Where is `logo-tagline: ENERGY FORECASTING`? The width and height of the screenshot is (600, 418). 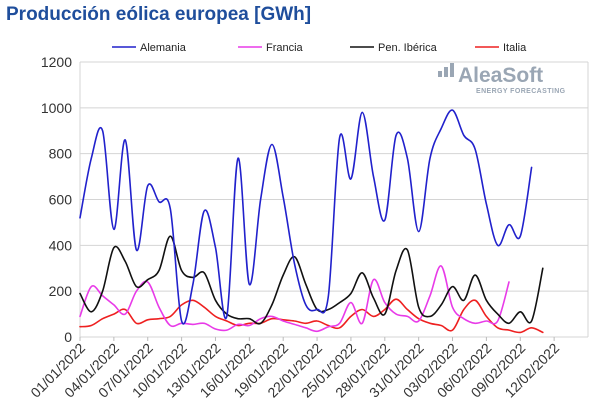 logo-tagline: ENERGY FORECASTING is located at coordinates (521, 91).